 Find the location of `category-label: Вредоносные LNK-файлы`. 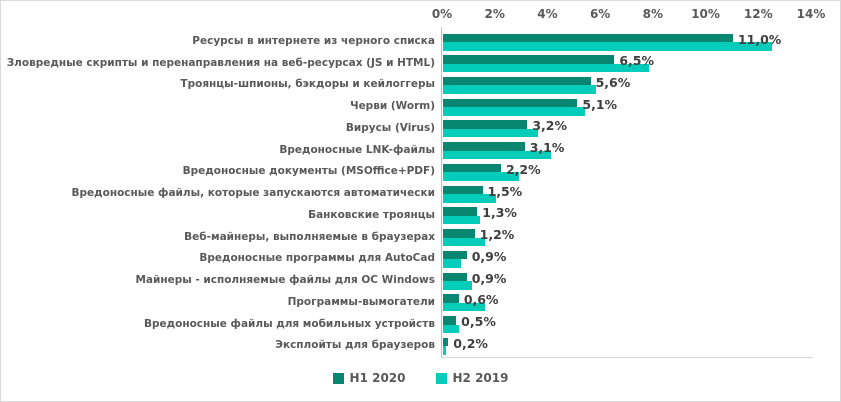

category-label: Вредоносные LNK-файлы is located at coordinates (357, 149).